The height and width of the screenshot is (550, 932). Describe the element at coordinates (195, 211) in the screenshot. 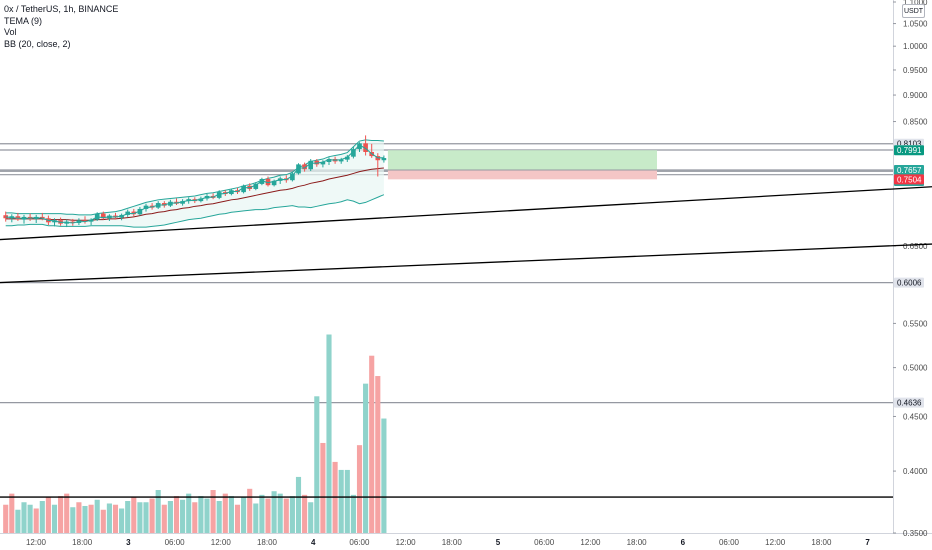

I see `bb-lower-line` at that location.